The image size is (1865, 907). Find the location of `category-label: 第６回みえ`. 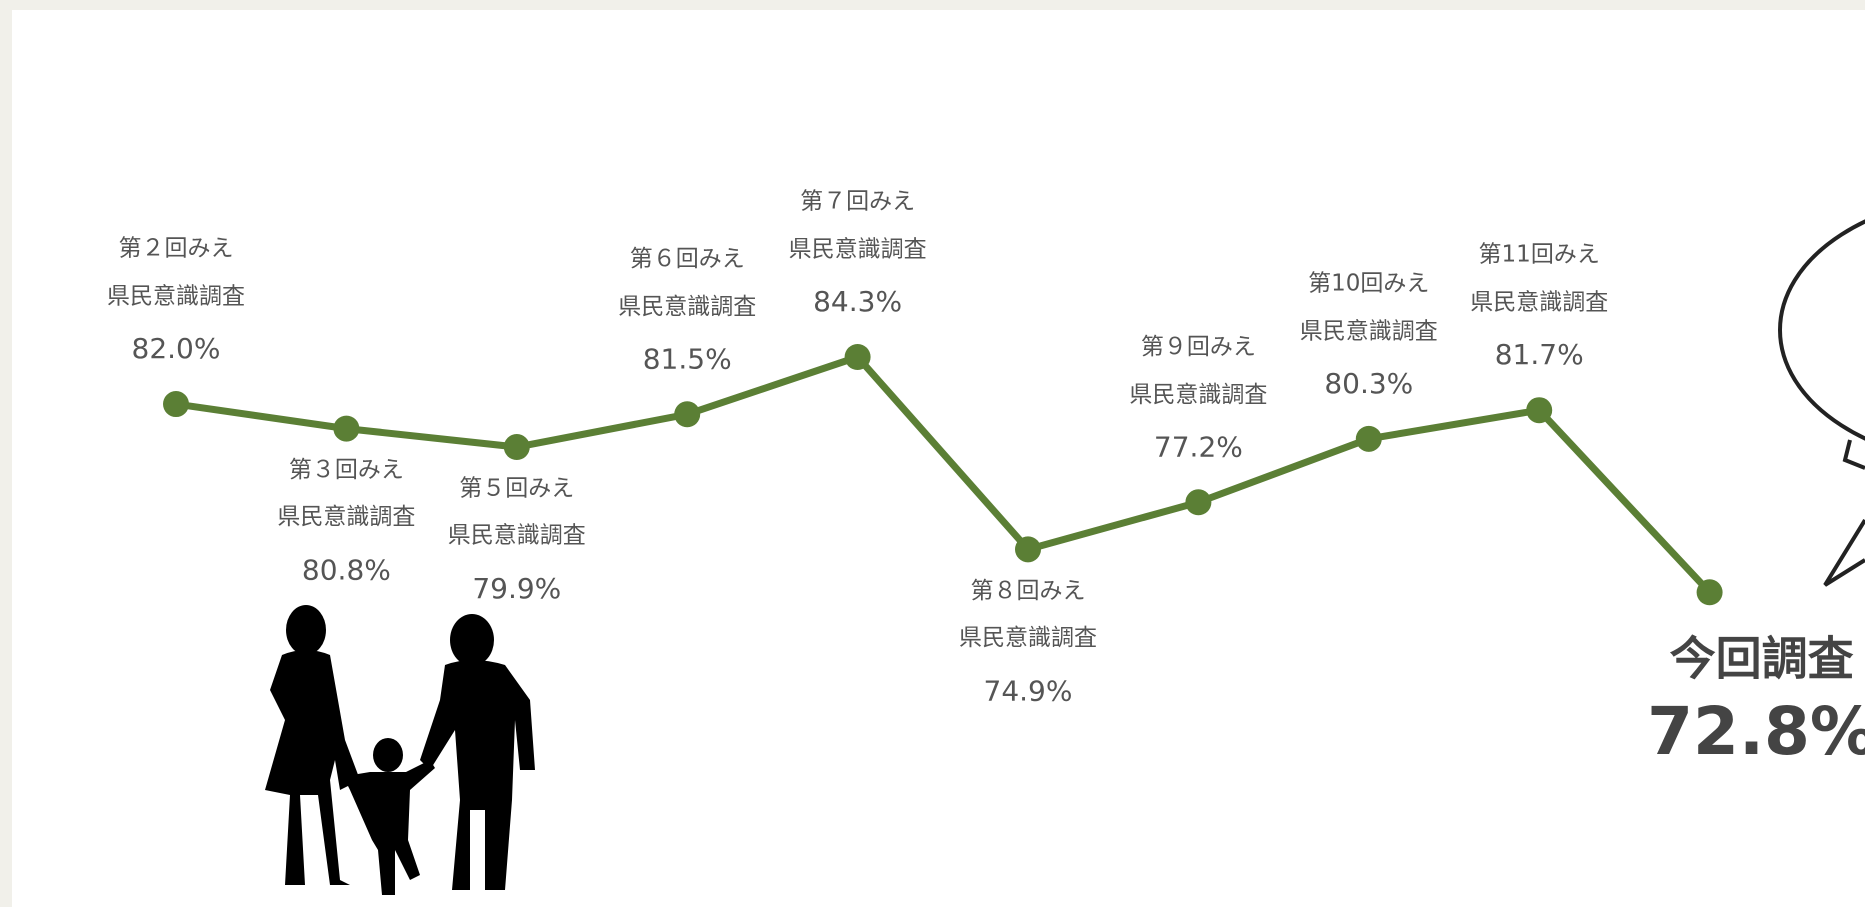

category-label: 第６回みえ is located at coordinates (687, 259).